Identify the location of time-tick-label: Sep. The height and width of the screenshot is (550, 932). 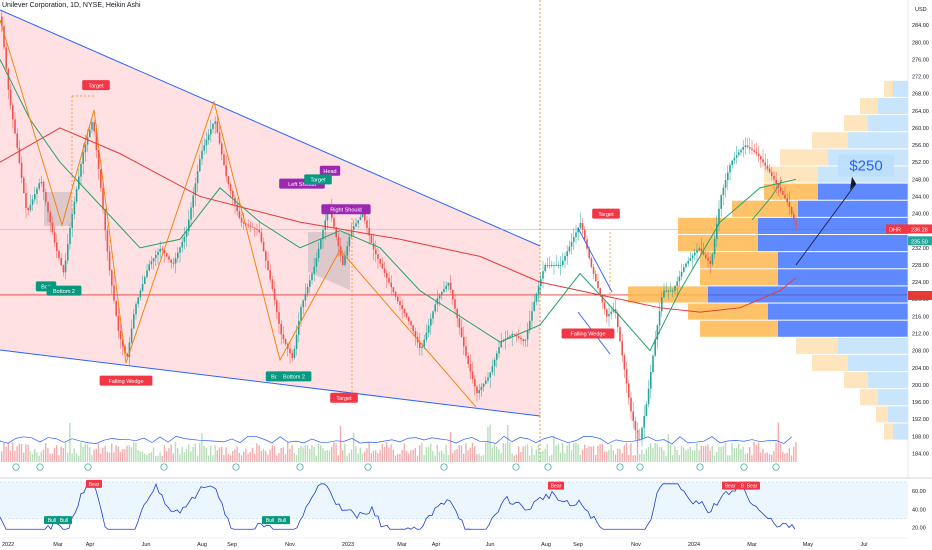
(578, 545).